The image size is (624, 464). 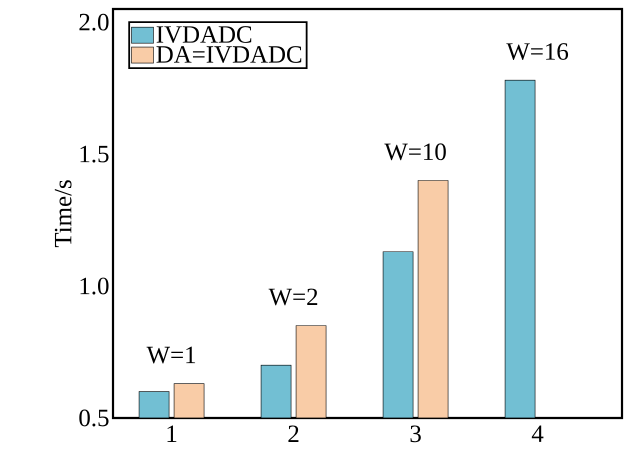 I want to click on x-tick-label: 3, so click(x=415, y=434).